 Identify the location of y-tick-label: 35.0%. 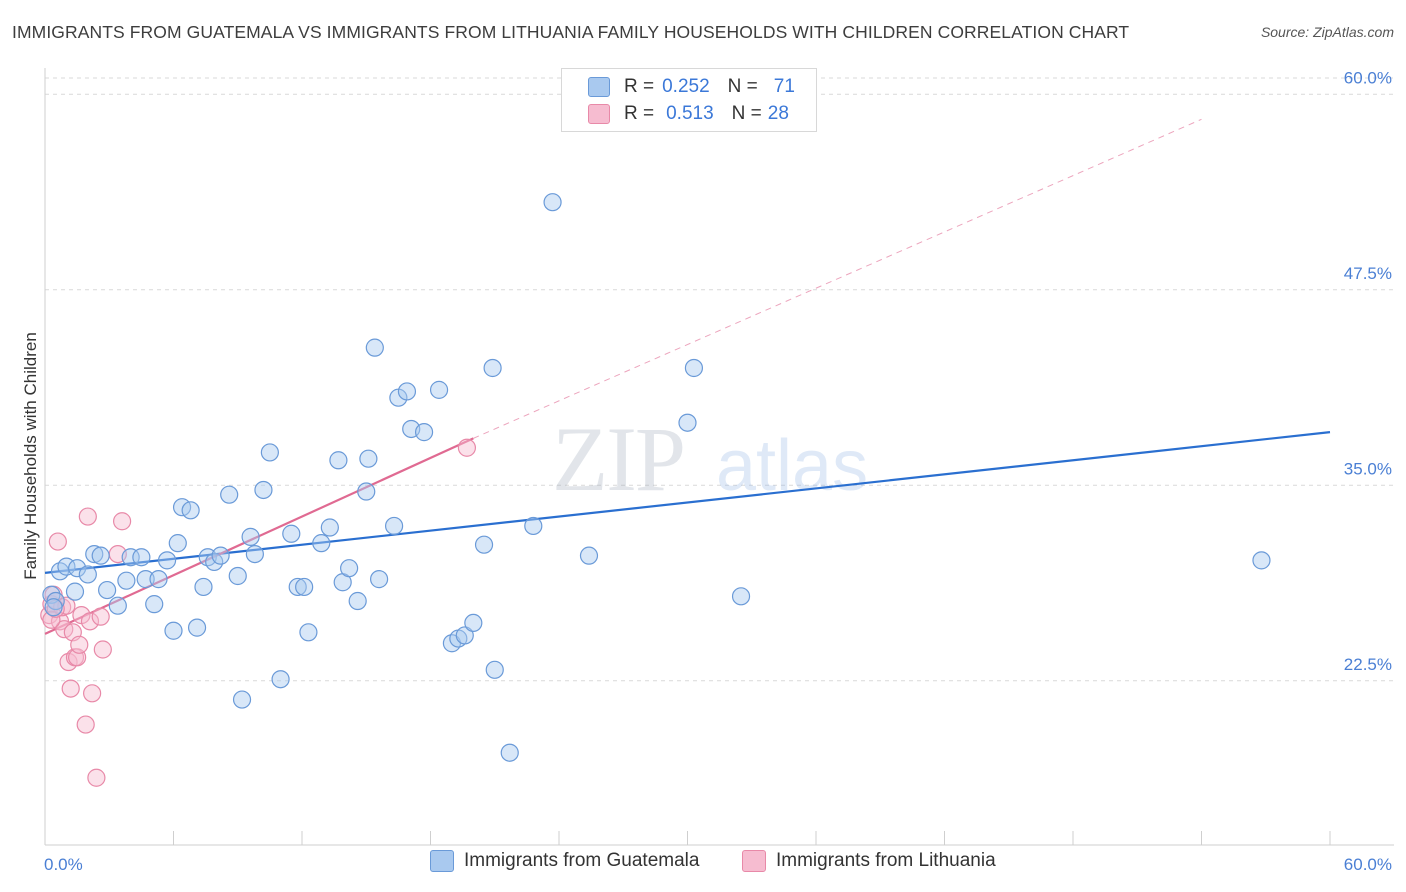
(1368, 468).